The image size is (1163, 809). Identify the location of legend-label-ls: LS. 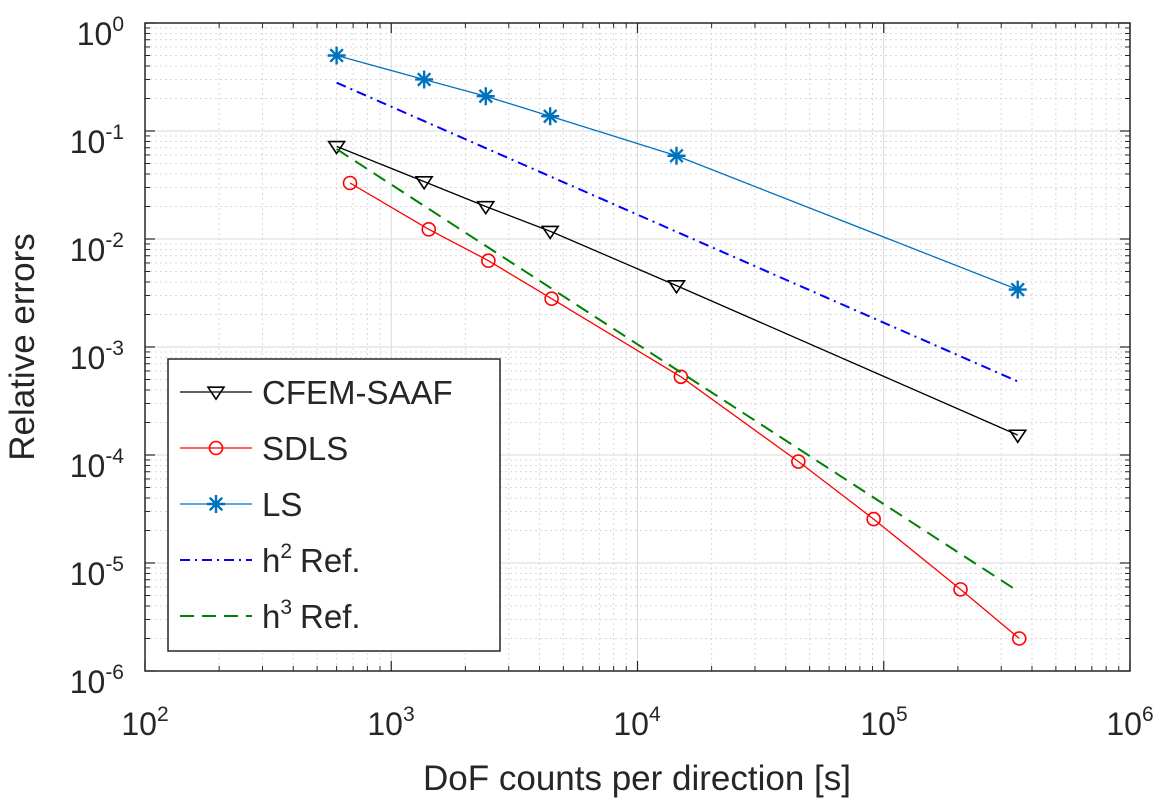
(282, 504).